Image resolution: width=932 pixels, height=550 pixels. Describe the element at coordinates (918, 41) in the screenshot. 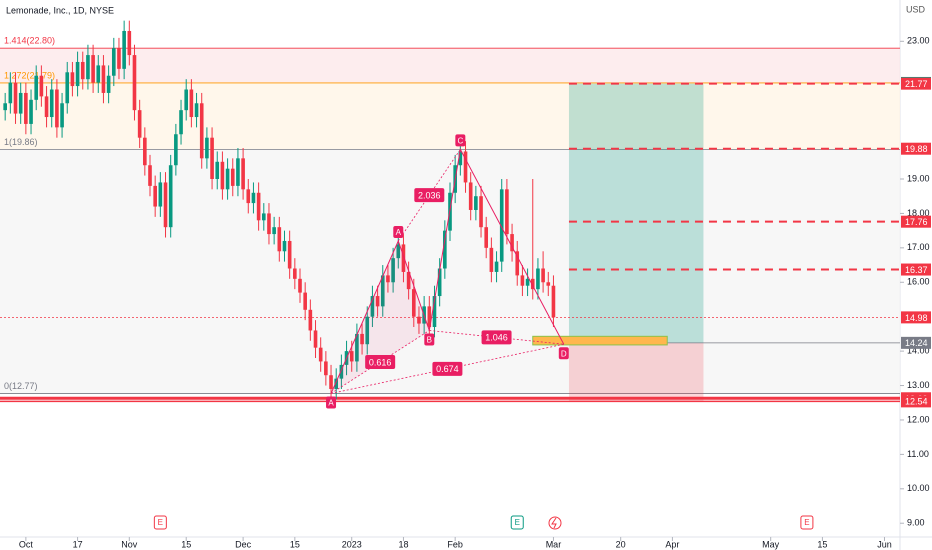

I see `y-tick-label: 23.00` at that location.